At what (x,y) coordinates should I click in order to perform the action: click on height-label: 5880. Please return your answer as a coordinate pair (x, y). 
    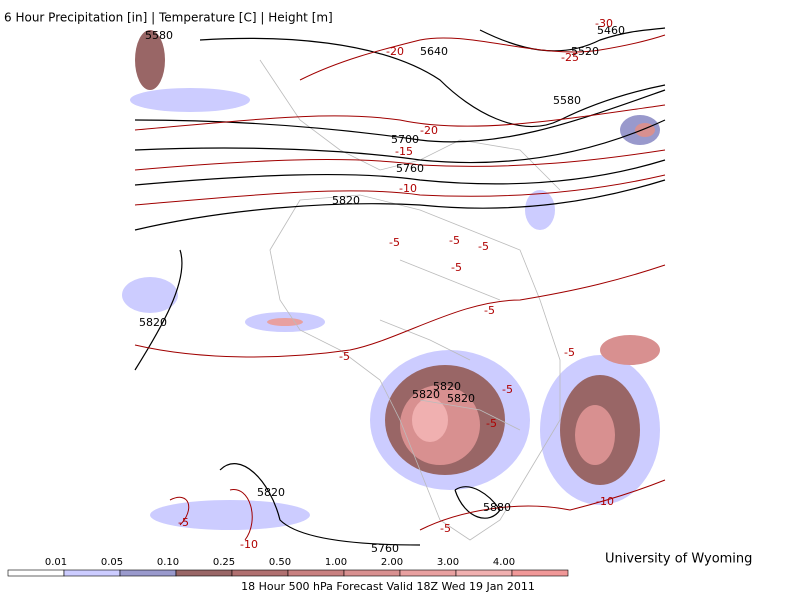
    Looking at the image, I should click on (497, 507).